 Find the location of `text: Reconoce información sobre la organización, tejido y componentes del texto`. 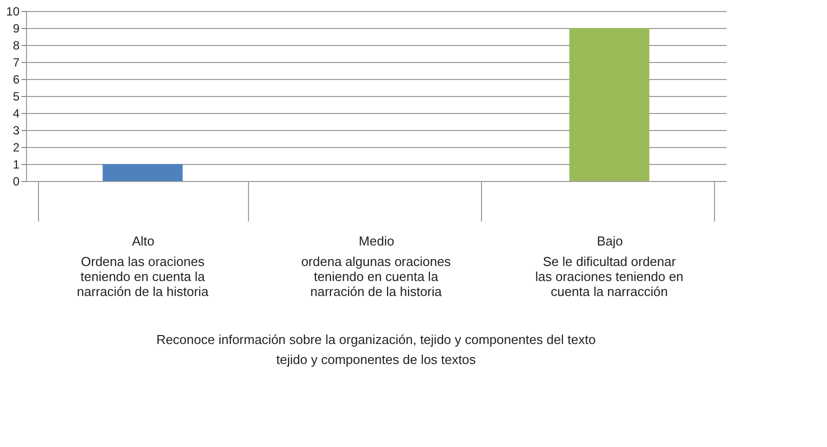

text: Reconoce información sobre la organización, tejido y componentes del texto is located at coordinates (376, 339).